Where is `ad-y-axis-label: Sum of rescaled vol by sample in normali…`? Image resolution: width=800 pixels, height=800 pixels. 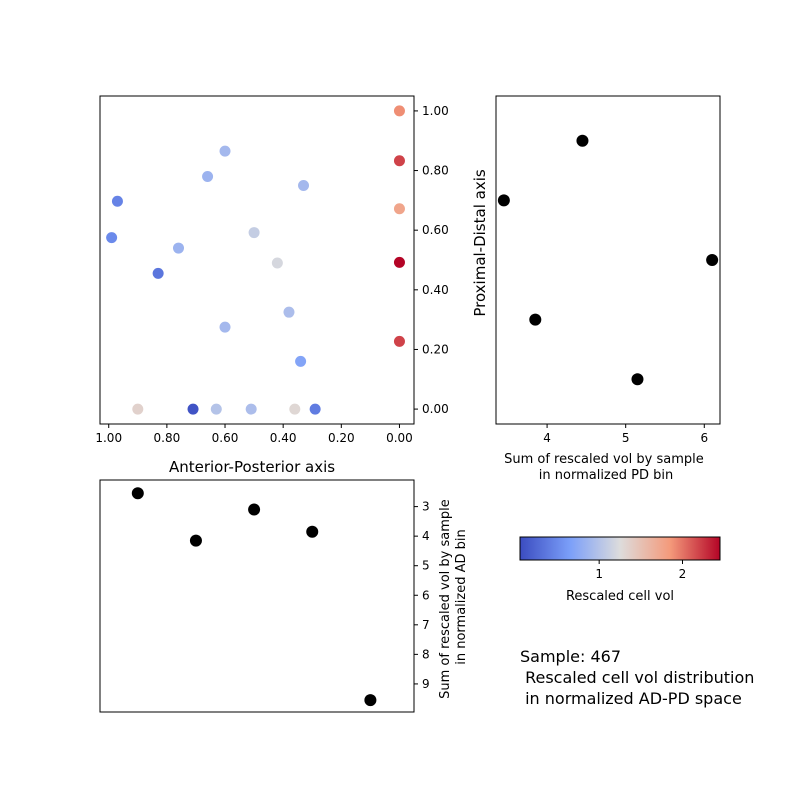
ad-y-axis-label: Sum of rescaled vol by sample in normali… is located at coordinates (453, 597).